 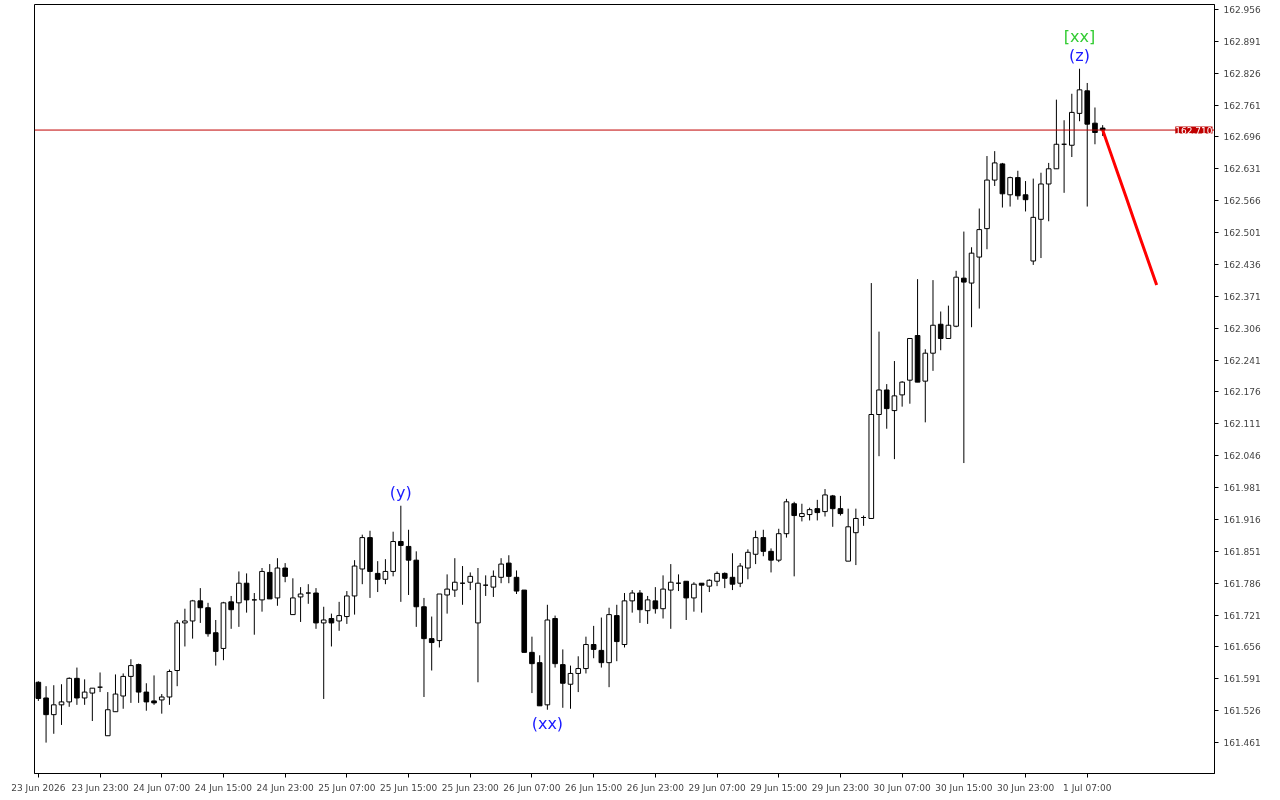 I want to click on x-tick-label: 29 Jun 07:00, so click(x=717, y=787).